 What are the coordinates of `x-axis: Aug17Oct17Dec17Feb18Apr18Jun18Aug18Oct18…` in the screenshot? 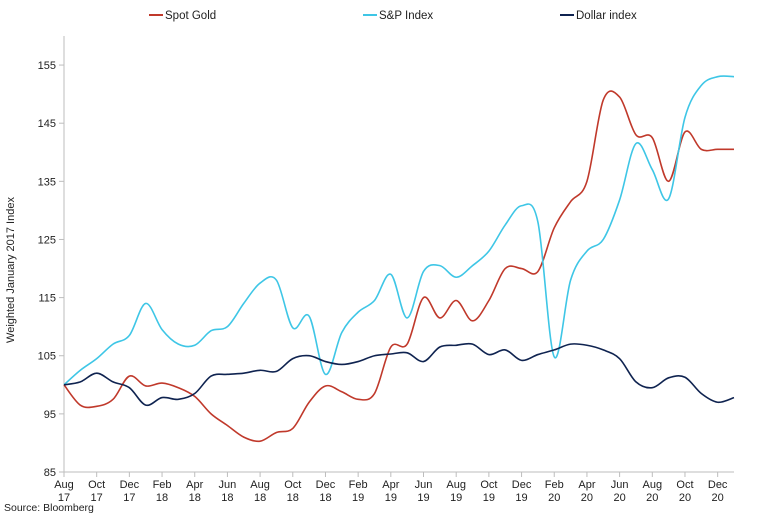 It's located at (394, 487).